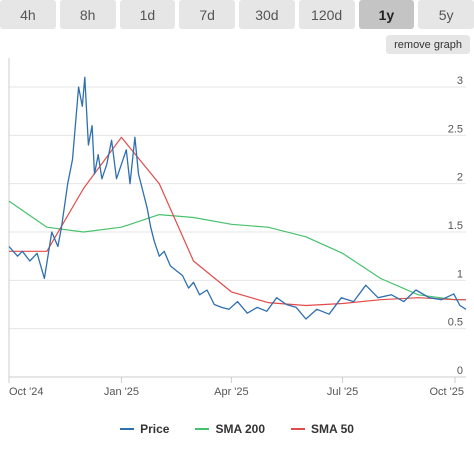 This screenshot has height=455, width=474. I want to click on y-tick-label: 1.5, so click(455, 226).